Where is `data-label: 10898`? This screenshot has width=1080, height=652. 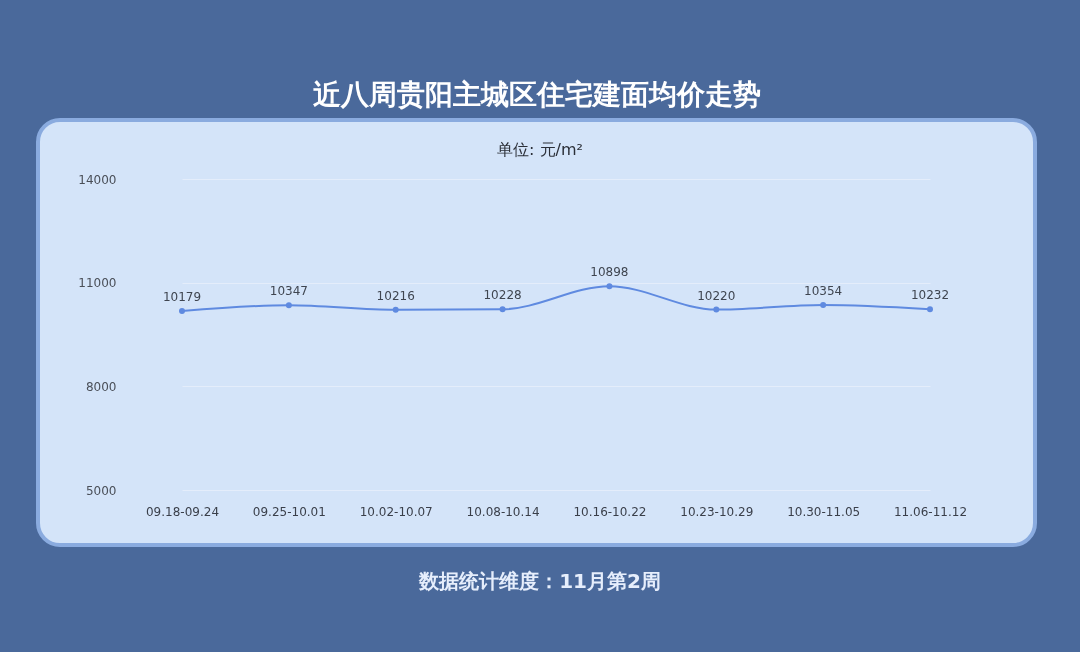
data-label: 10898 is located at coordinates (609, 272).